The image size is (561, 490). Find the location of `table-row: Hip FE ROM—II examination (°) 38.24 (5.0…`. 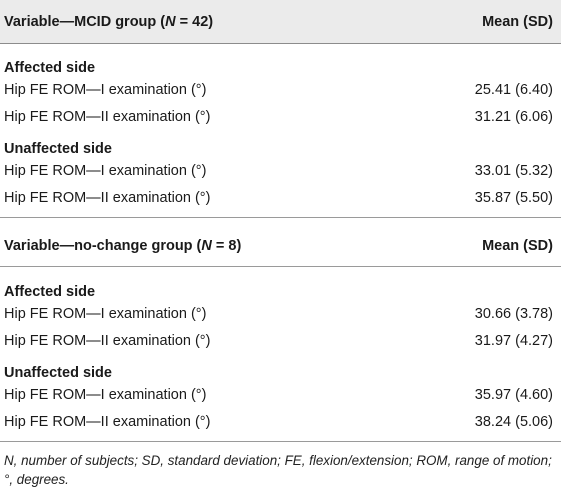

table-row: Hip FE ROM—II examination (°) 38.24 (5.0… is located at coordinates (280, 421).